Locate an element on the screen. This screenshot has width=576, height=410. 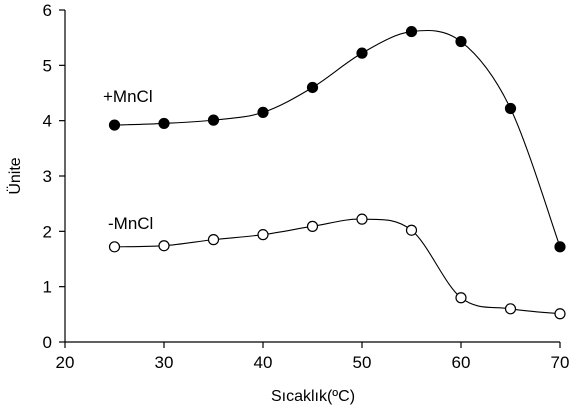
x-axis-title: Sıcaklık(ºC) is located at coordinates (313, 396).